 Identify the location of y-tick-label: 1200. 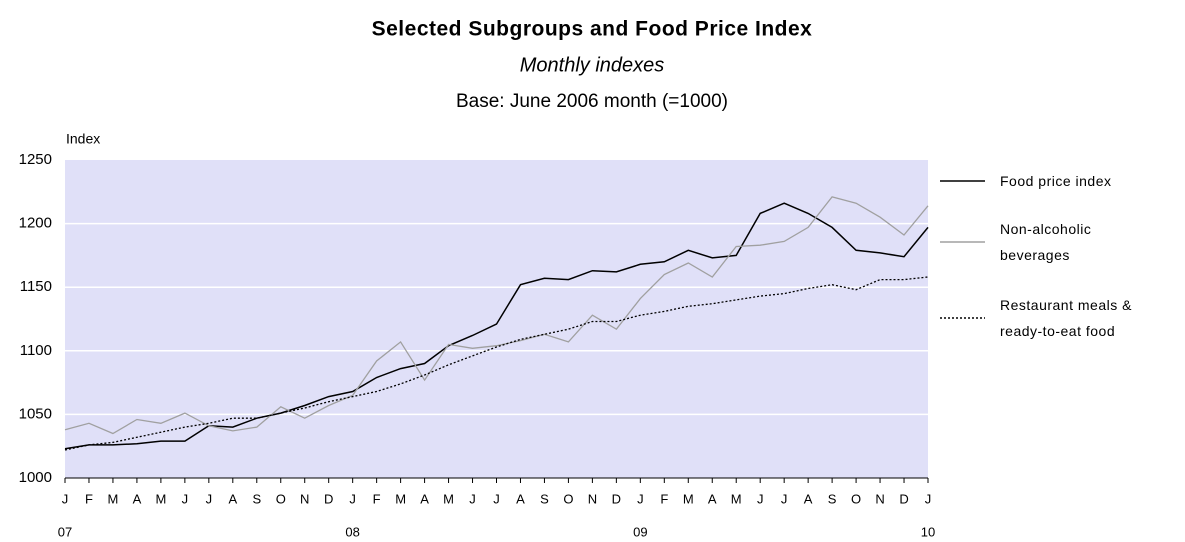
(35, 223).